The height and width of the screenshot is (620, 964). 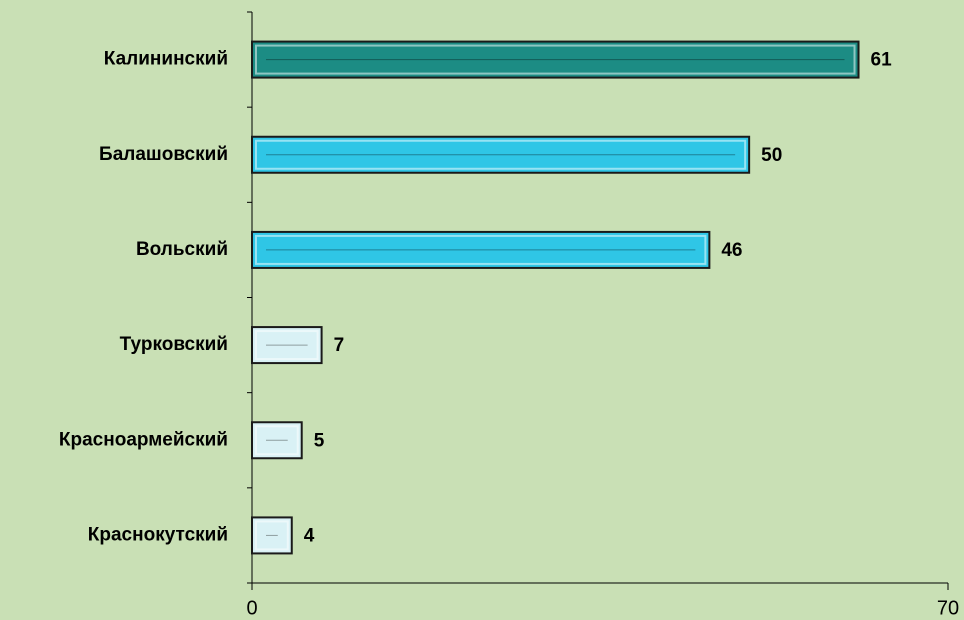 What do you see at coordinates (948, 608) in the screenshot?
I see `x-tick-label: 70` at bounding box center [948, 608].